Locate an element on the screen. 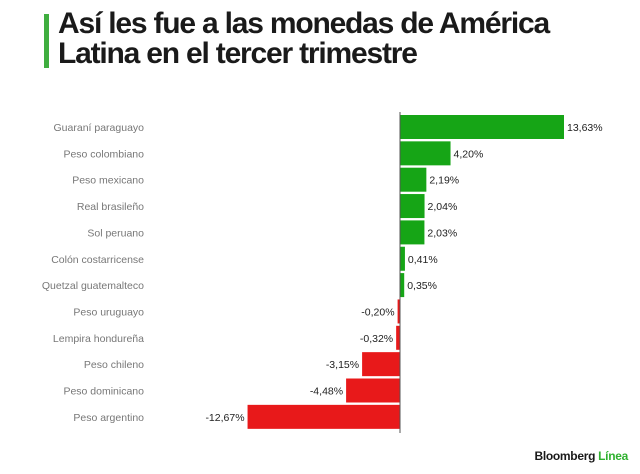 Image resolution: width=640 pixels, height=474 pixels. data-label: -0,20% is located at coordinates (377, 312).